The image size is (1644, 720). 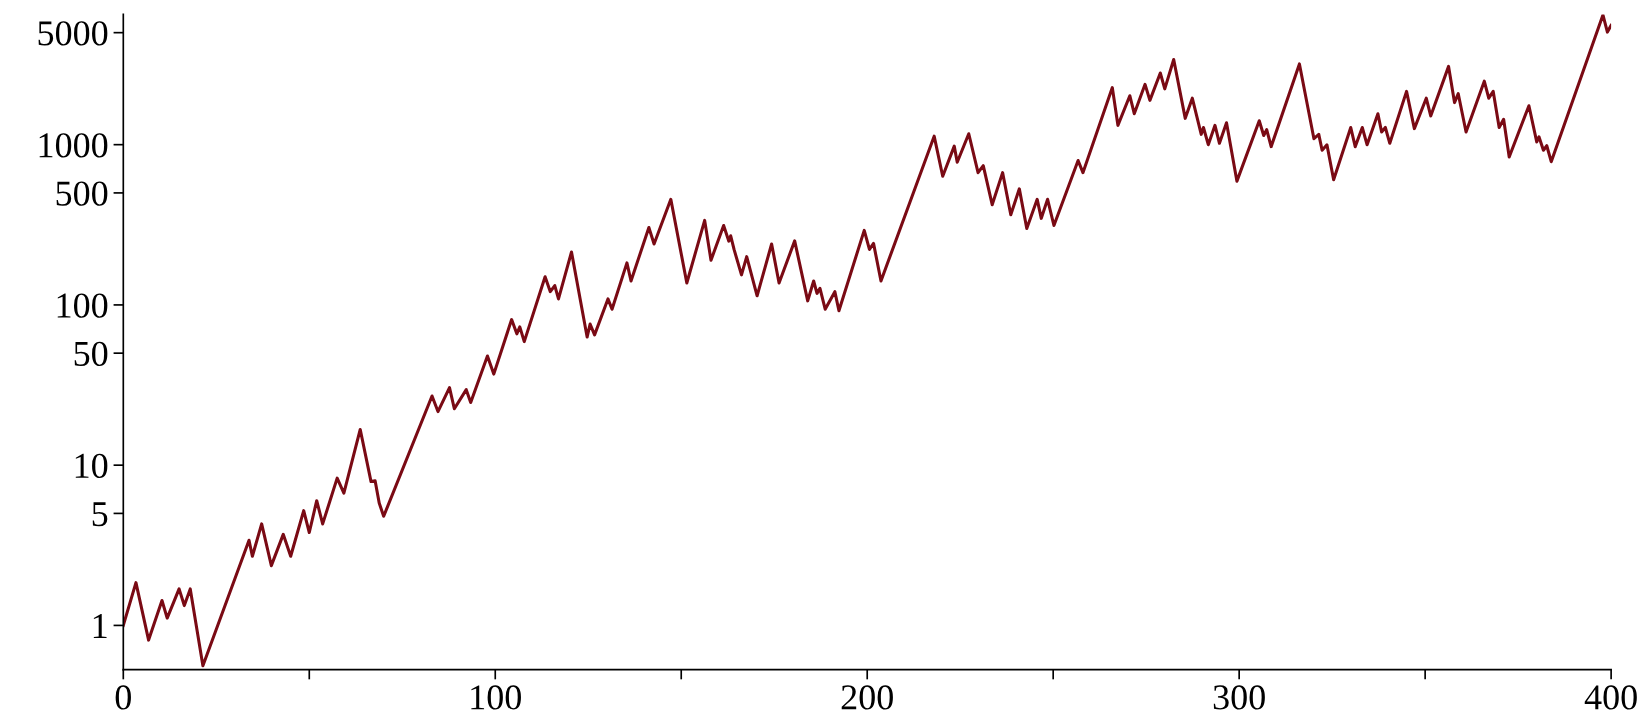 I want to click on x-tick-label: 400, so click(x=1610, y=697).